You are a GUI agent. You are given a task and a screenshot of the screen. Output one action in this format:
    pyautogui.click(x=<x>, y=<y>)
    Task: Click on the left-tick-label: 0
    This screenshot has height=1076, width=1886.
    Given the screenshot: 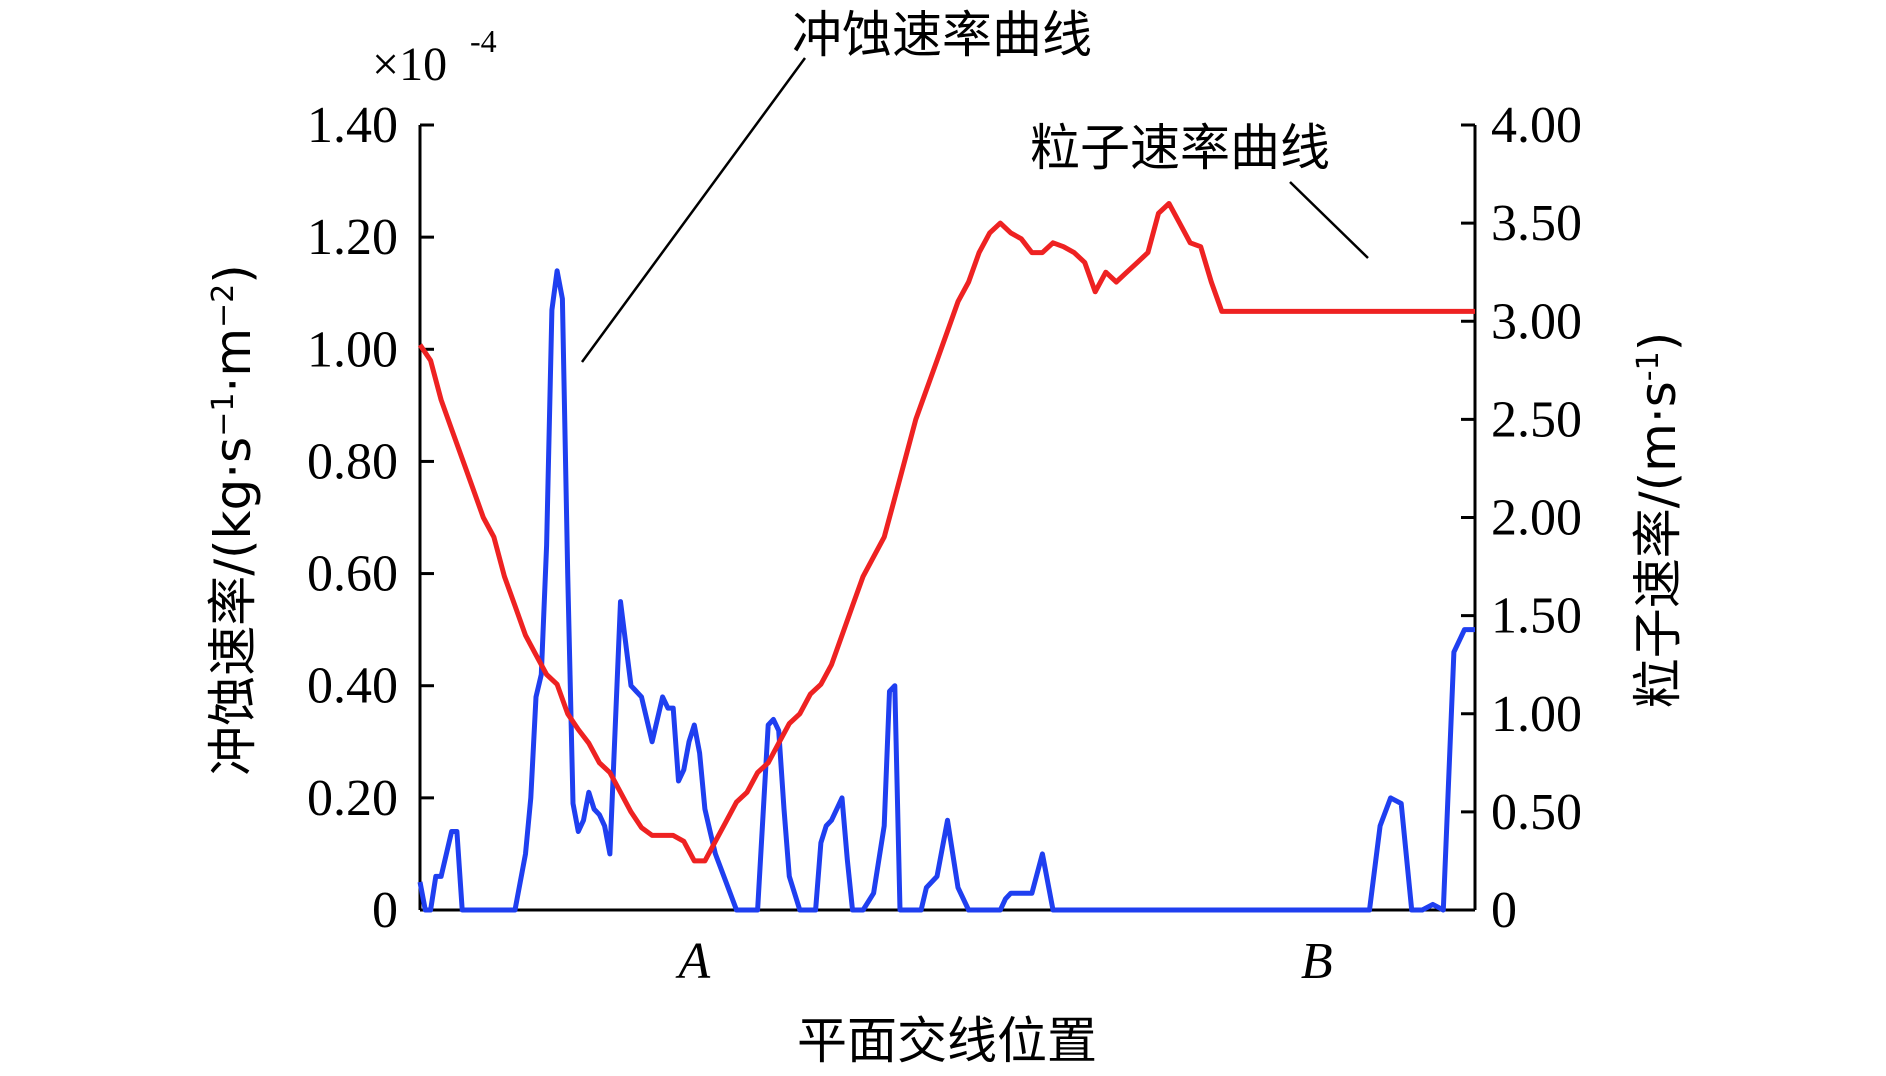 What is the action you would take?
    pyautogui.click(x=385, y=910)
    